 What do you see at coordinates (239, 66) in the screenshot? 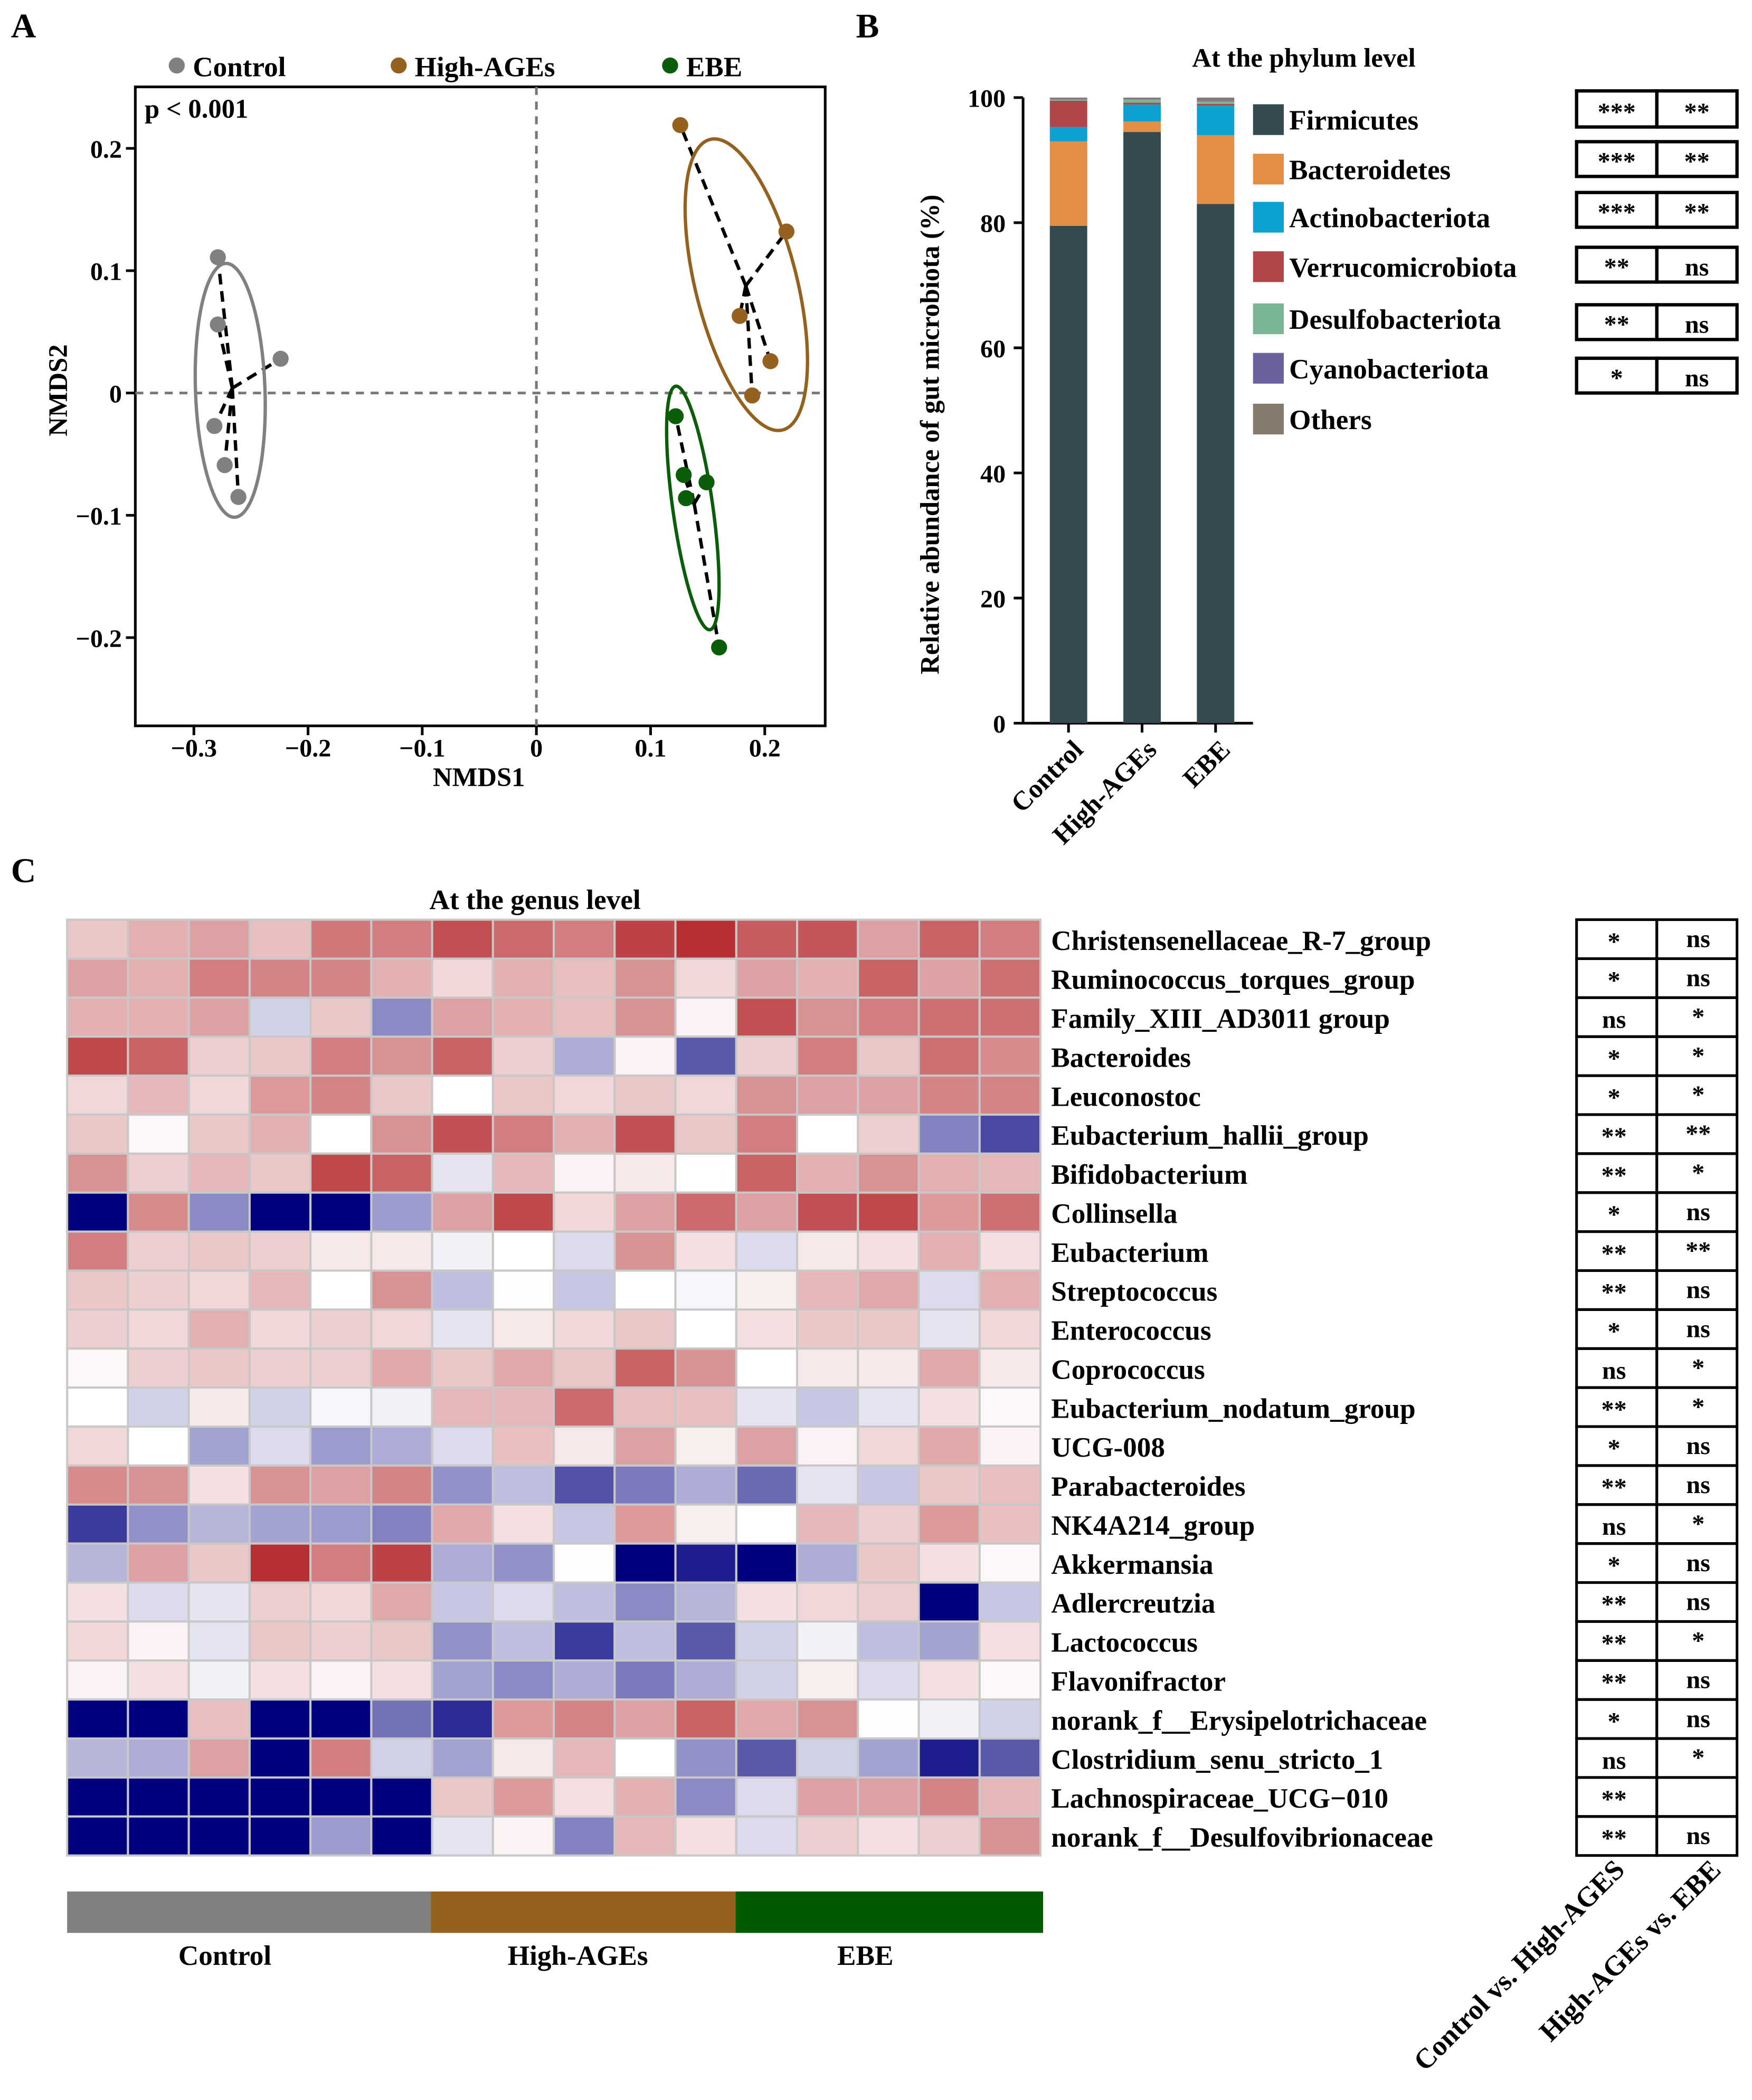
I see `legend-label: Control` at bounding box center [239, 66].